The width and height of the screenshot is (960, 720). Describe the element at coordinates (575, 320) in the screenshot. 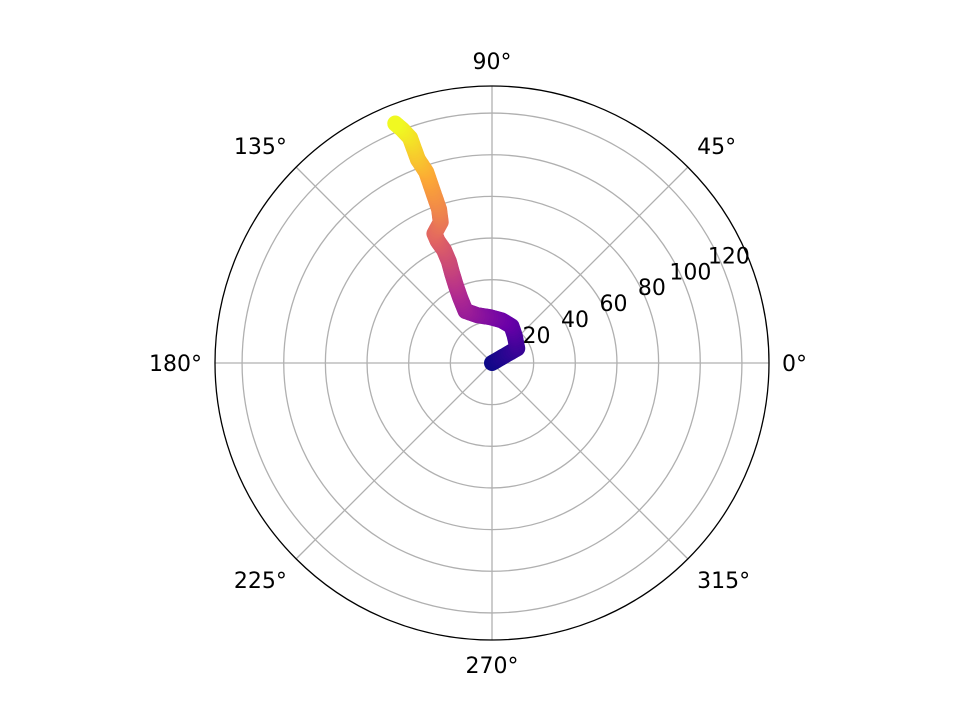

I see `r-tick-label-40: 40` at that location.